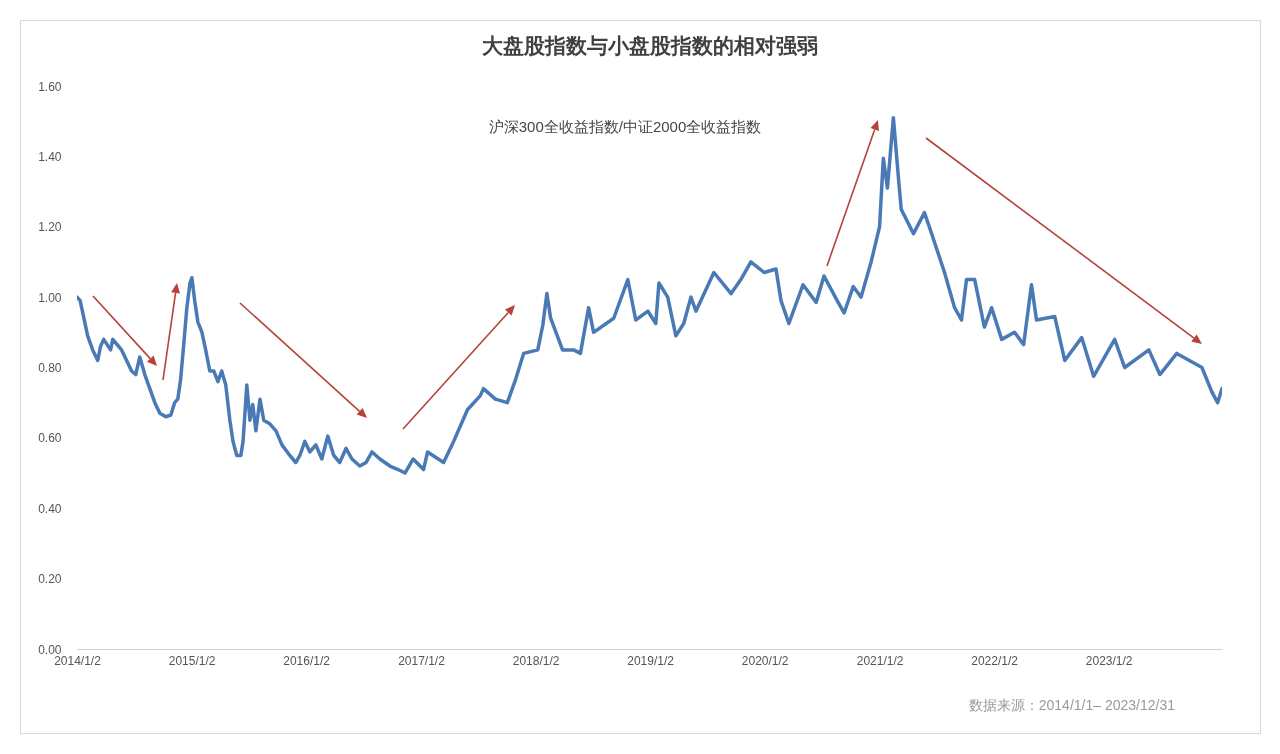 The width and height of the screenshot is (1280, 754). What do you see at coordinates (307, 660) in the screenshot?
I see `x-tick-label: 2016/1/2` at bounding box center [307, 660].